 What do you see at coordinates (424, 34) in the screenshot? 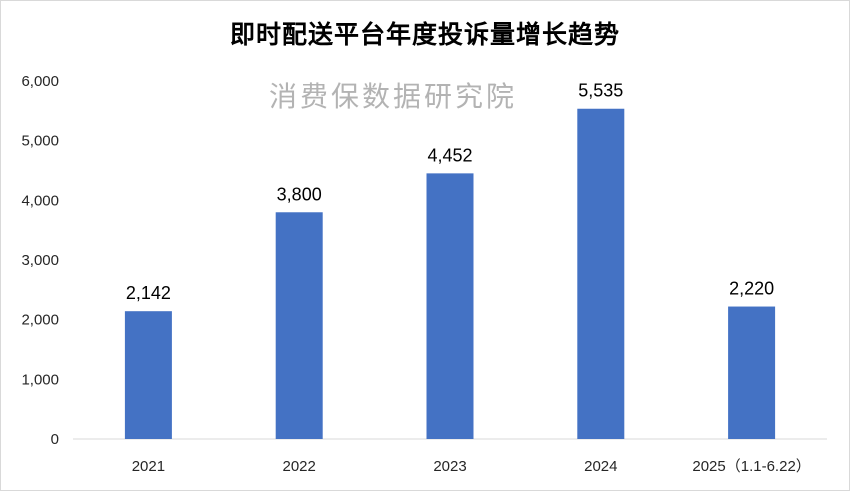
I see `chart-title: 即时配送平台年度投诉量增长趋势` at bounding box center [424, 34].